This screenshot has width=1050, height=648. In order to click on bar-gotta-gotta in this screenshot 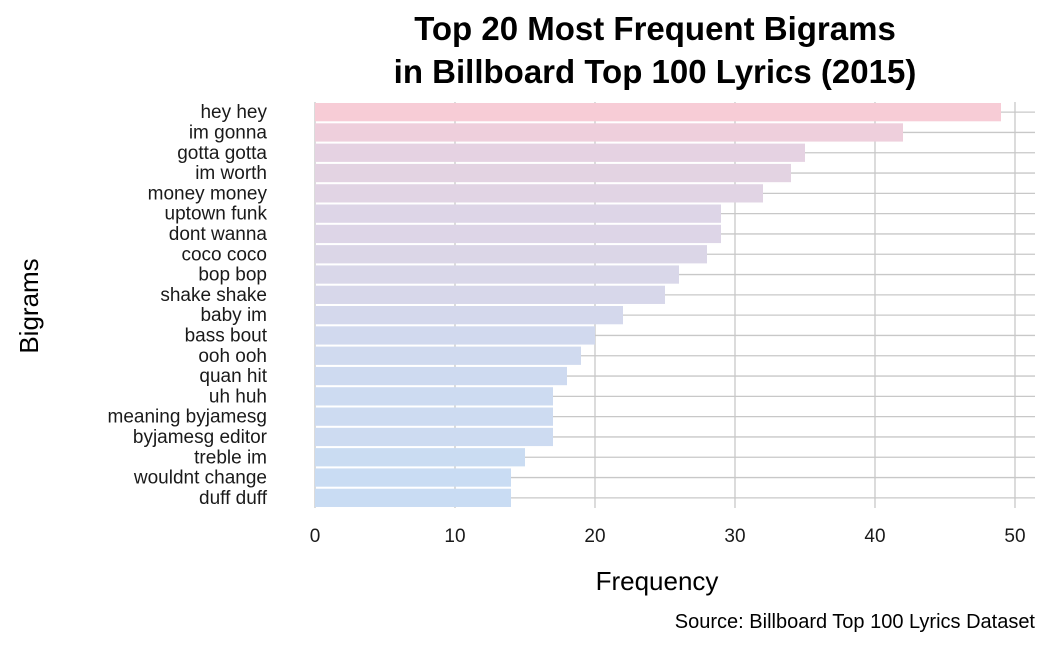, I will do `click(560, 152)`.